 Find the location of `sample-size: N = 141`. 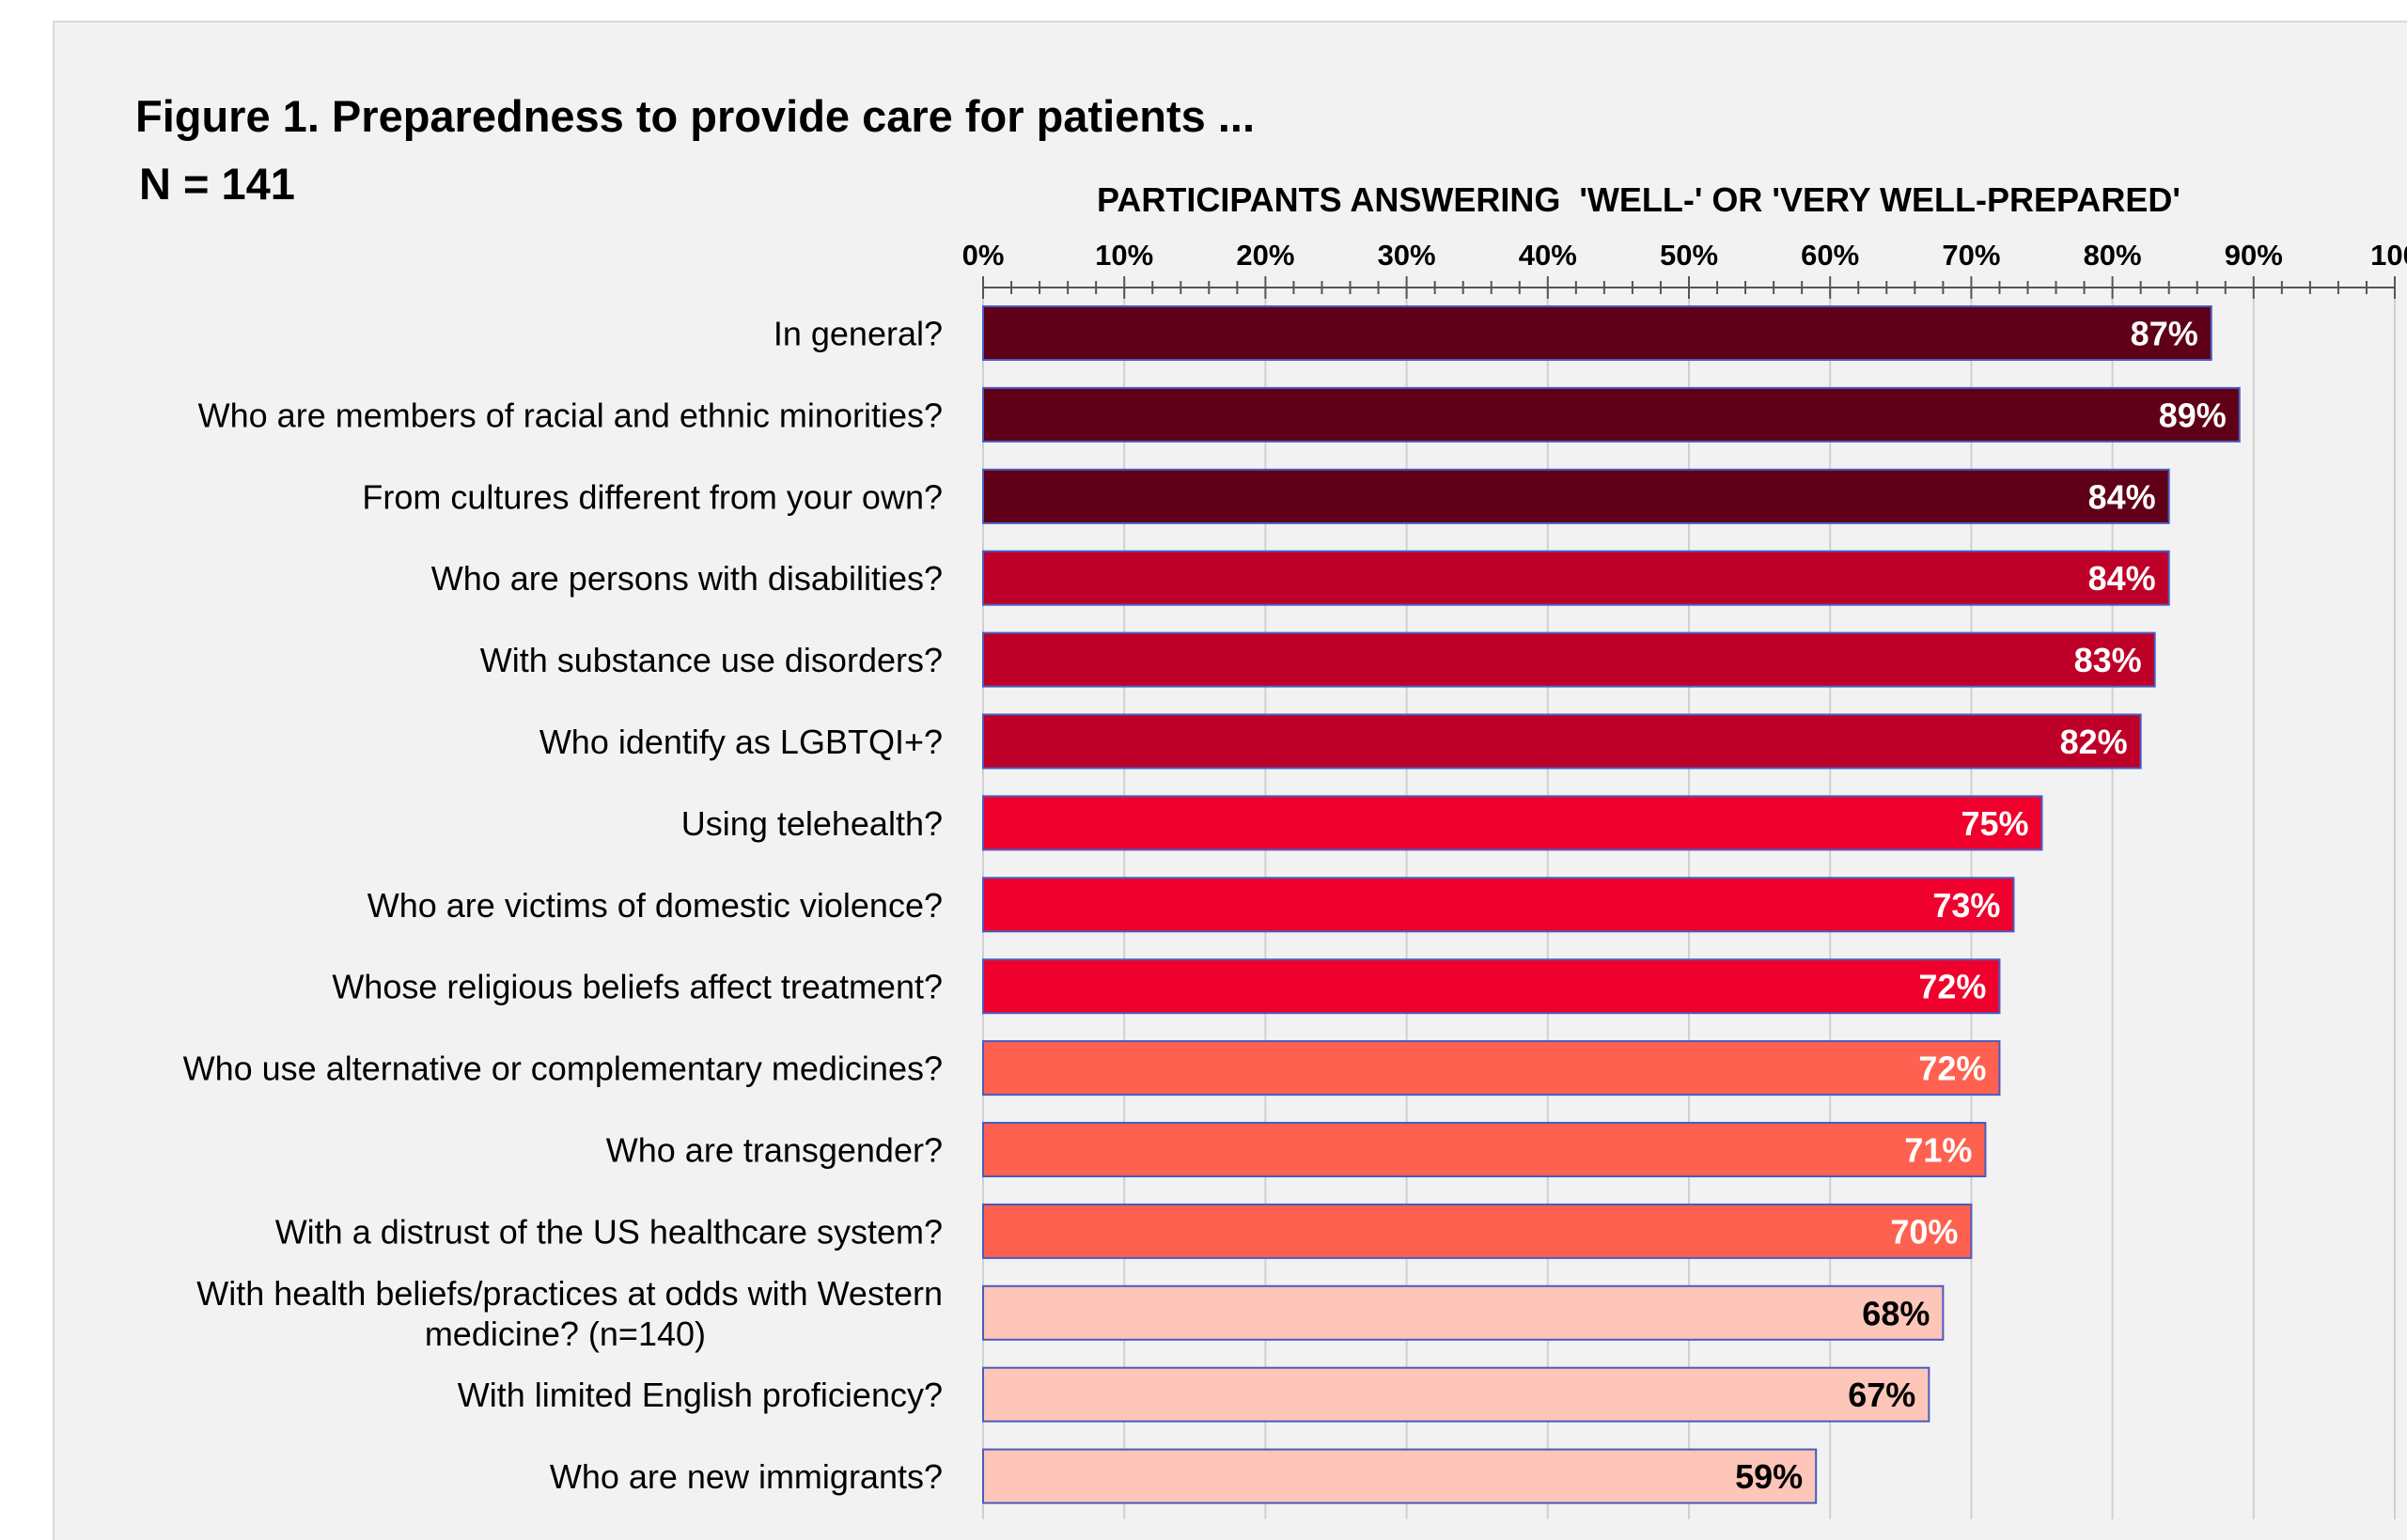

sample-size: N = 141 is located at coordinates (217, 184).